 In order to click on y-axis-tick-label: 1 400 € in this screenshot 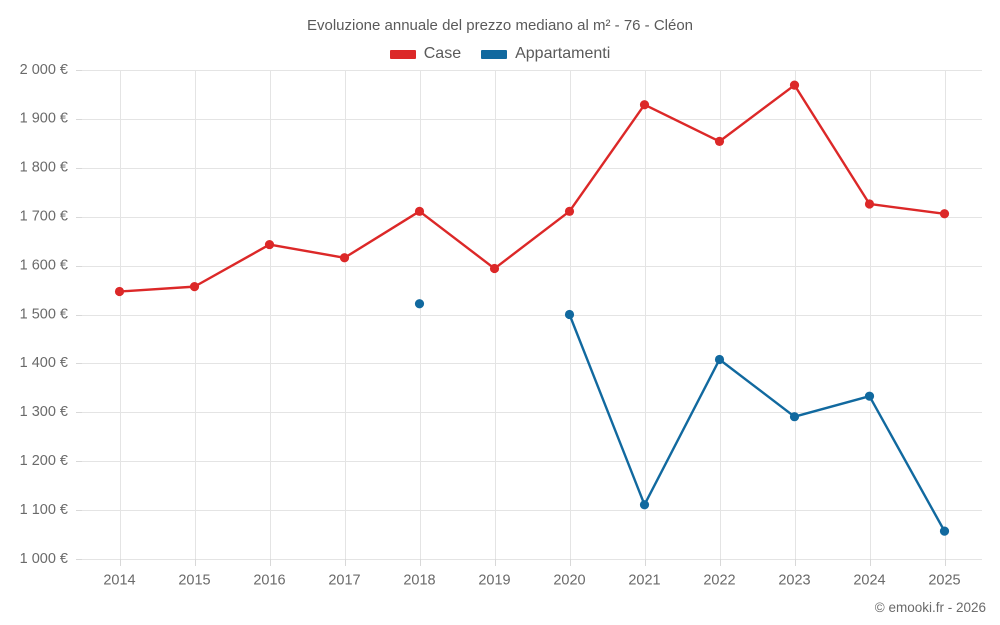, I will do `click(44, 363)`.